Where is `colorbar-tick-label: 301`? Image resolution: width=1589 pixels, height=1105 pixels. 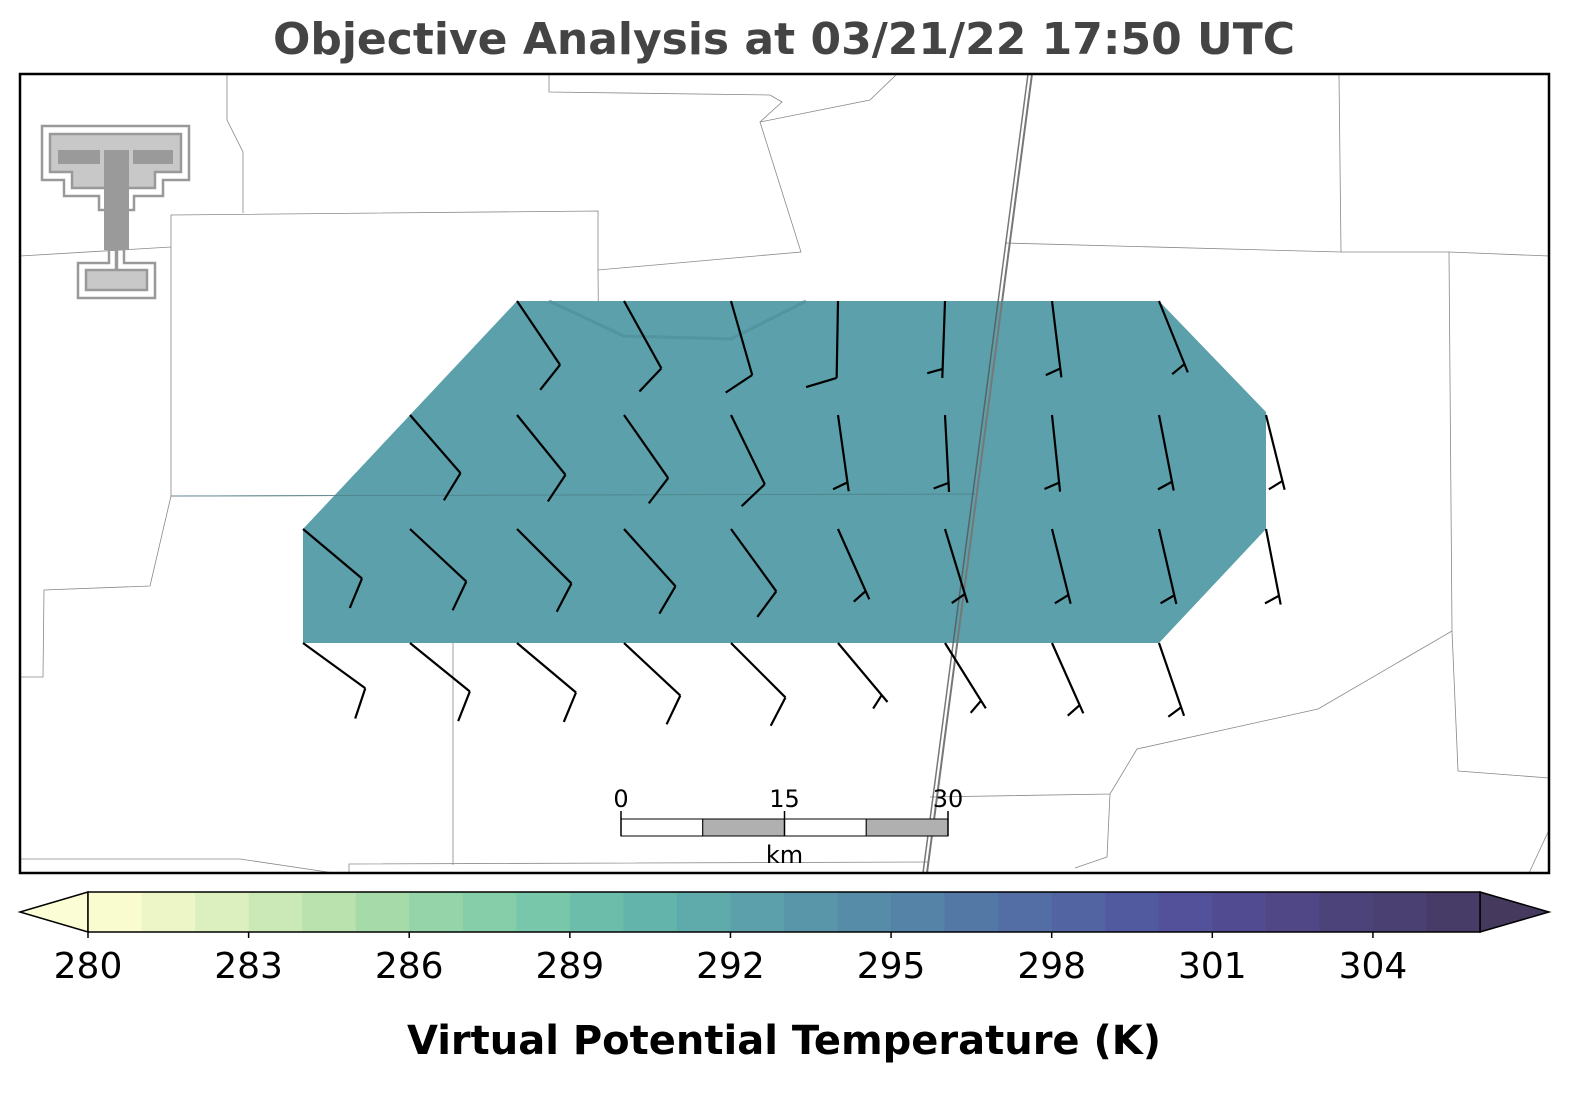
colorbar-tick-label: 301 is located at coordinates (1212, 966).